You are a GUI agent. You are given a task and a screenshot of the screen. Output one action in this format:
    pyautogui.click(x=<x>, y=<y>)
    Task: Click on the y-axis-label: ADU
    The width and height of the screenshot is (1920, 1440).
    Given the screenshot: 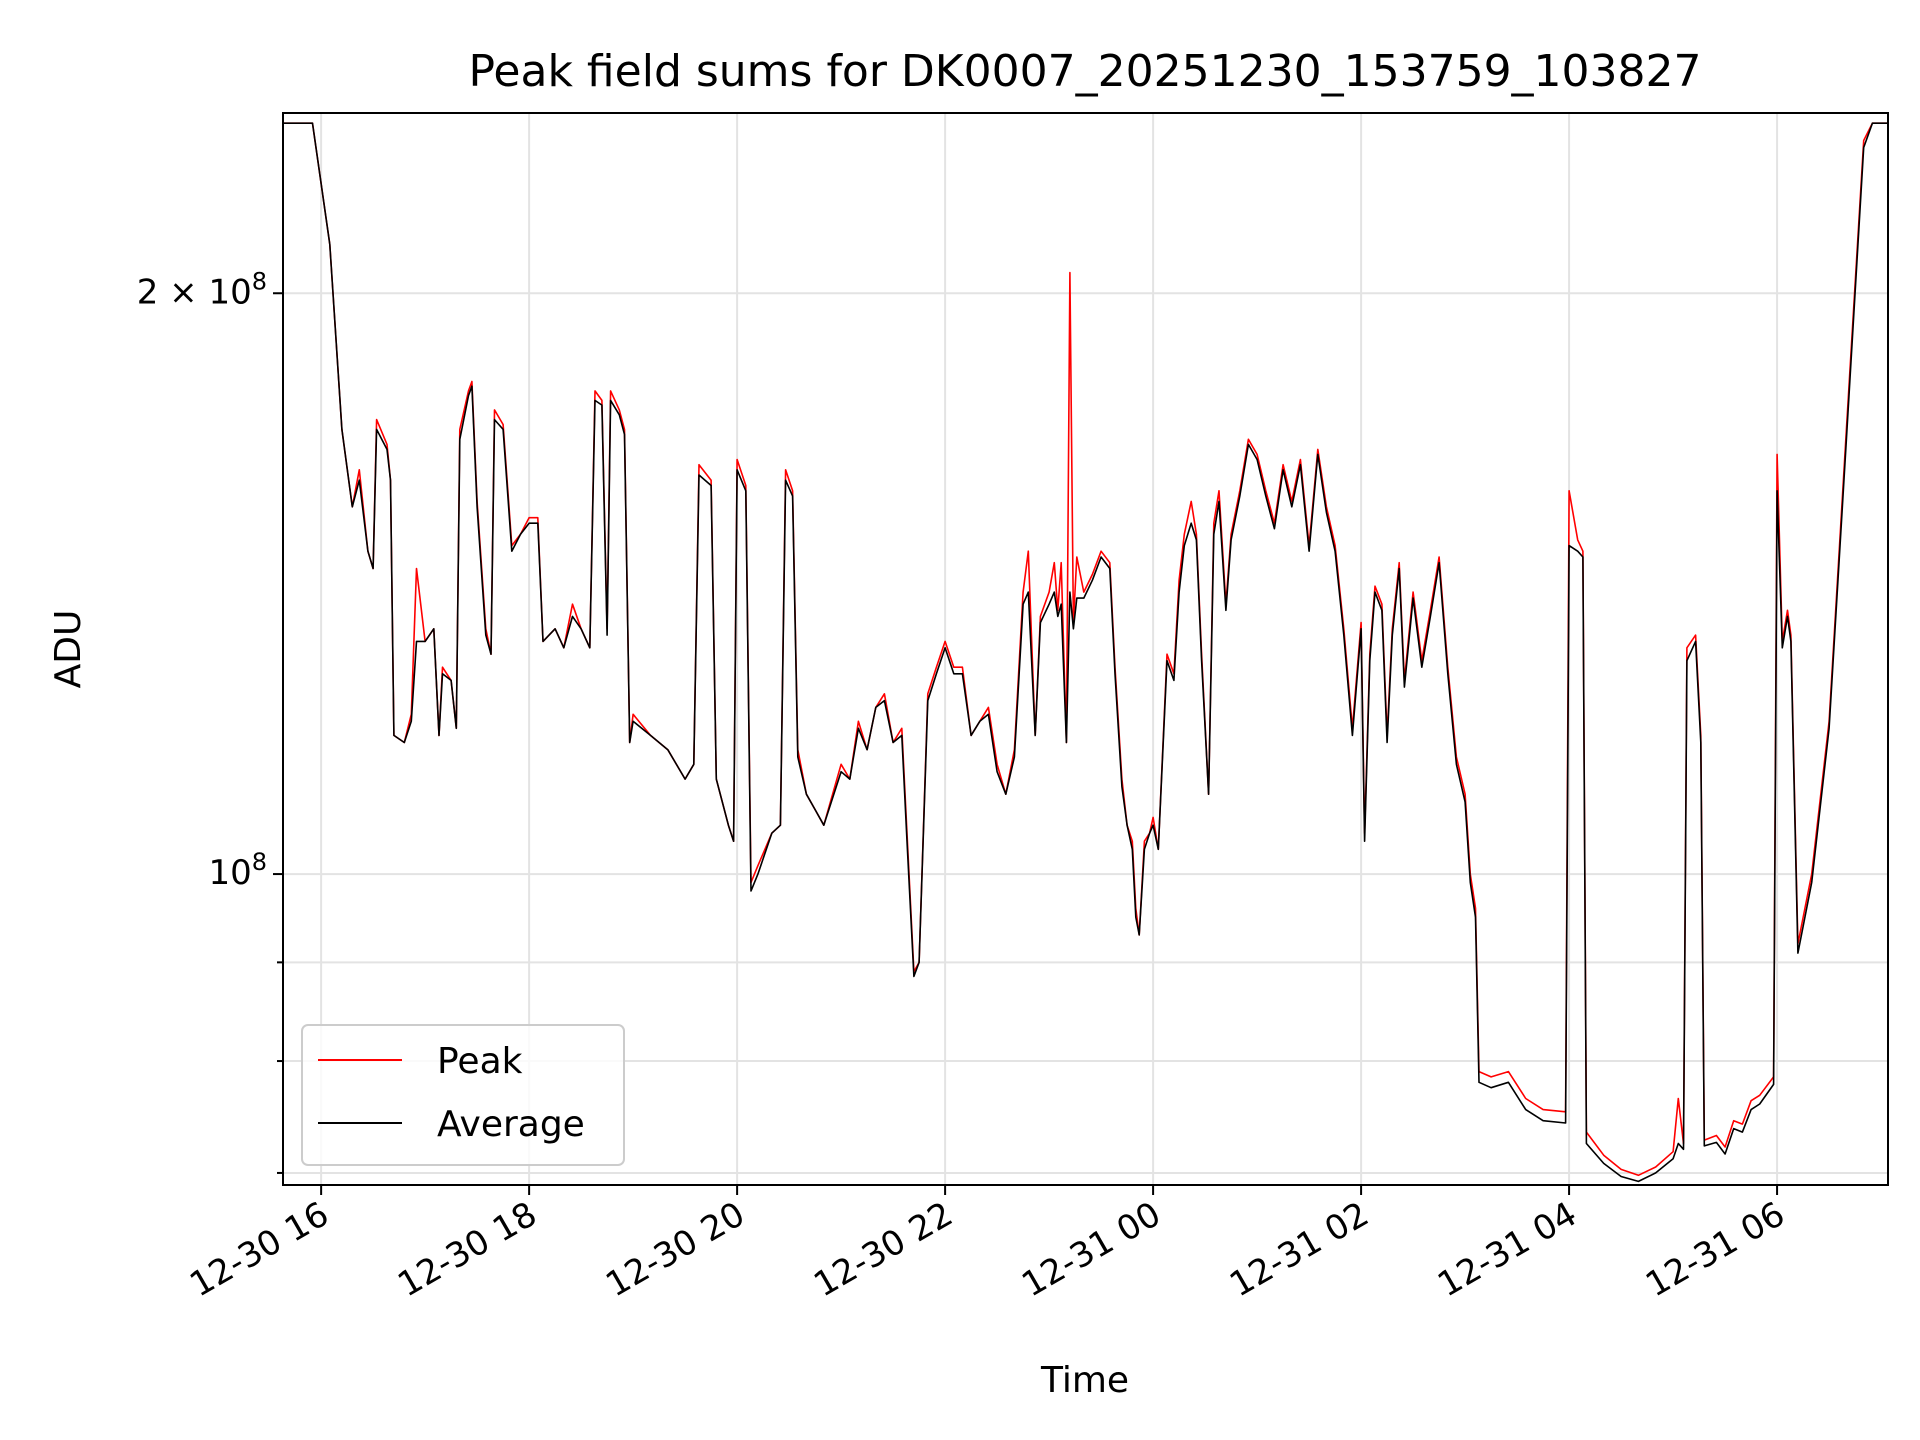 What is the action you would take?
    pyautogui.click(x=68, y=649)
    